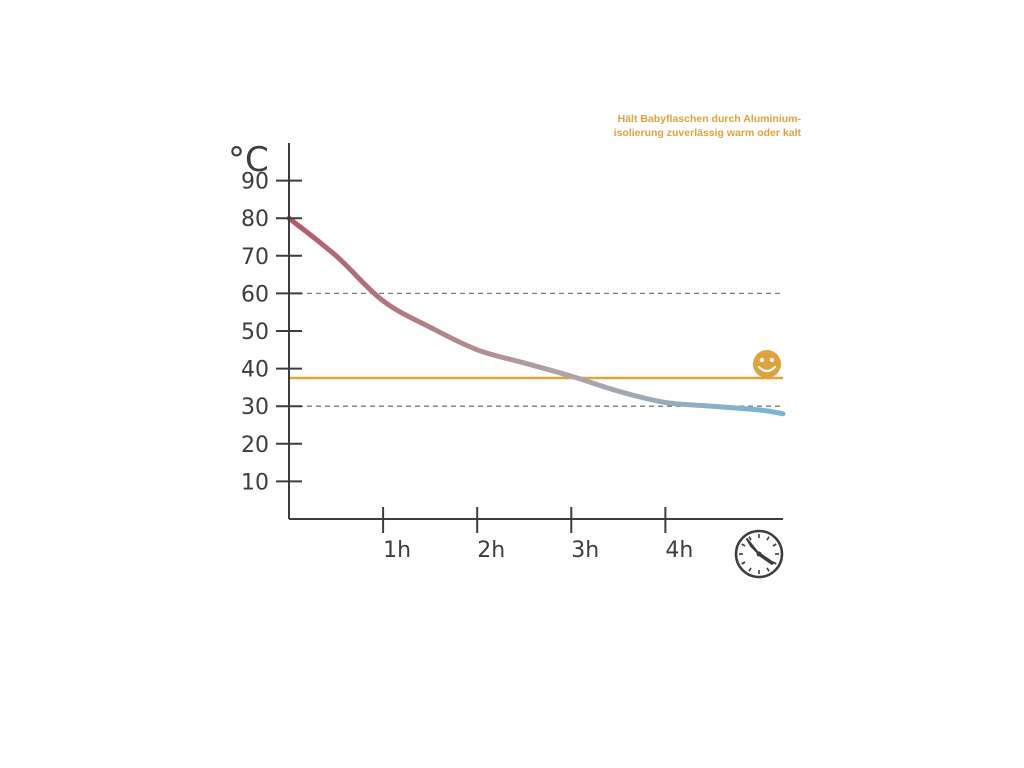 Image resolution: width=1024 pixels, height=768 pixels. I want to click on y-tick-label: 70, so click(255, 257).